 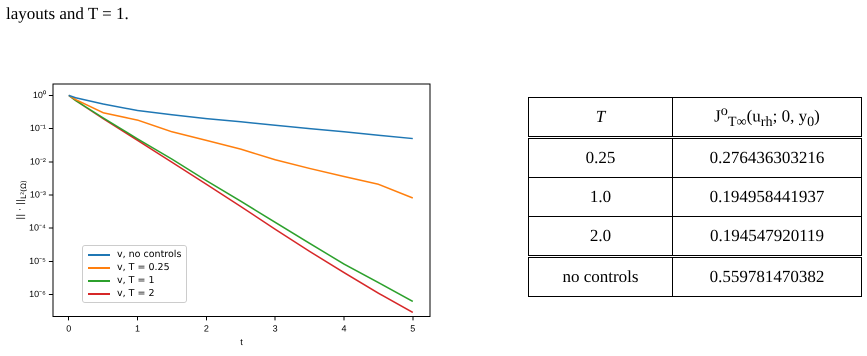 What do you see at coordinates (149, 254) in the screenshot?
I see `legend-label: v, no controls` at bounding box center [149, 254].